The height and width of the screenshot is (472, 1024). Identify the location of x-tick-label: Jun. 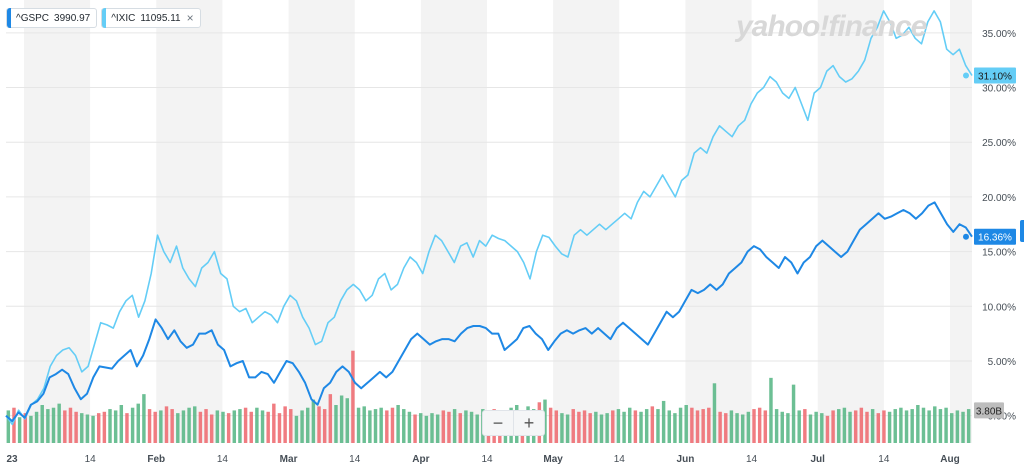
(686, 459).